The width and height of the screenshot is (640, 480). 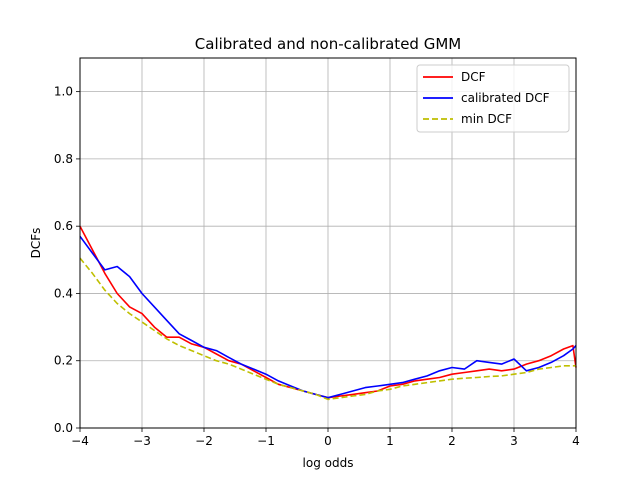 What do you see at coordinates (63, 293) in the screenshot?
I see `y-tick-label: 0.4` at bounding box center [63, 293].